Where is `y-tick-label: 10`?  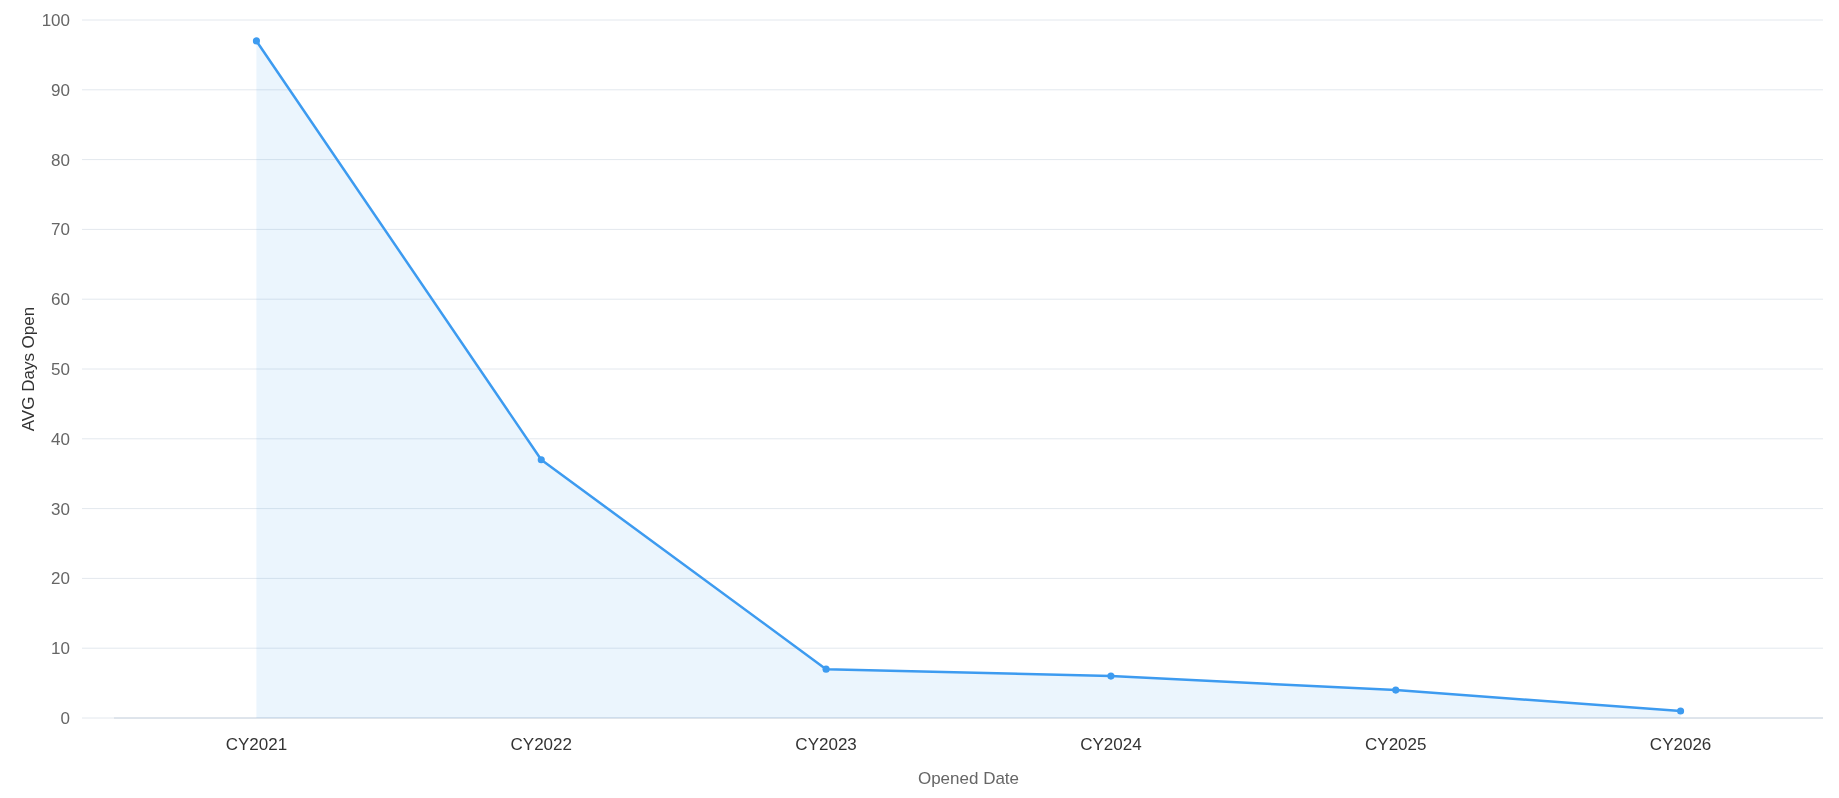 y-tick-label: 10 is located at coordinates (60, 649).